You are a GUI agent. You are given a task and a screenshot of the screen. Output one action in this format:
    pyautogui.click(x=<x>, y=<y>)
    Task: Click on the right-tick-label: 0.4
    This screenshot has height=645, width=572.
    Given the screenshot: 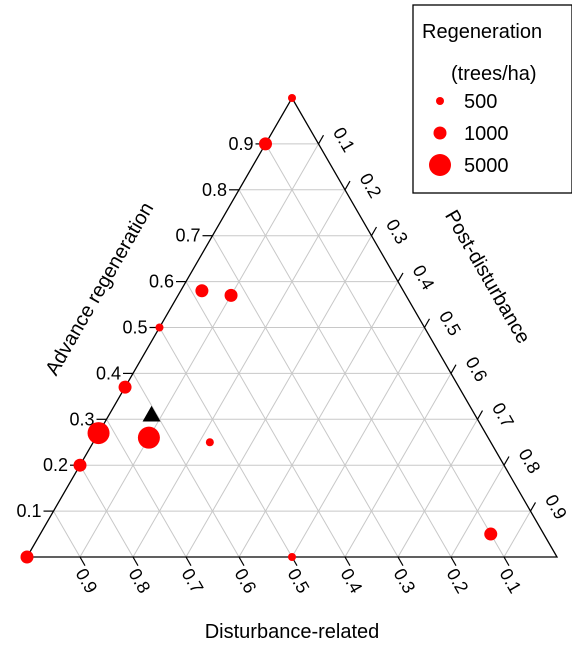 What is the action you would take?
    pyautogui.click(x=424, y=278)
    